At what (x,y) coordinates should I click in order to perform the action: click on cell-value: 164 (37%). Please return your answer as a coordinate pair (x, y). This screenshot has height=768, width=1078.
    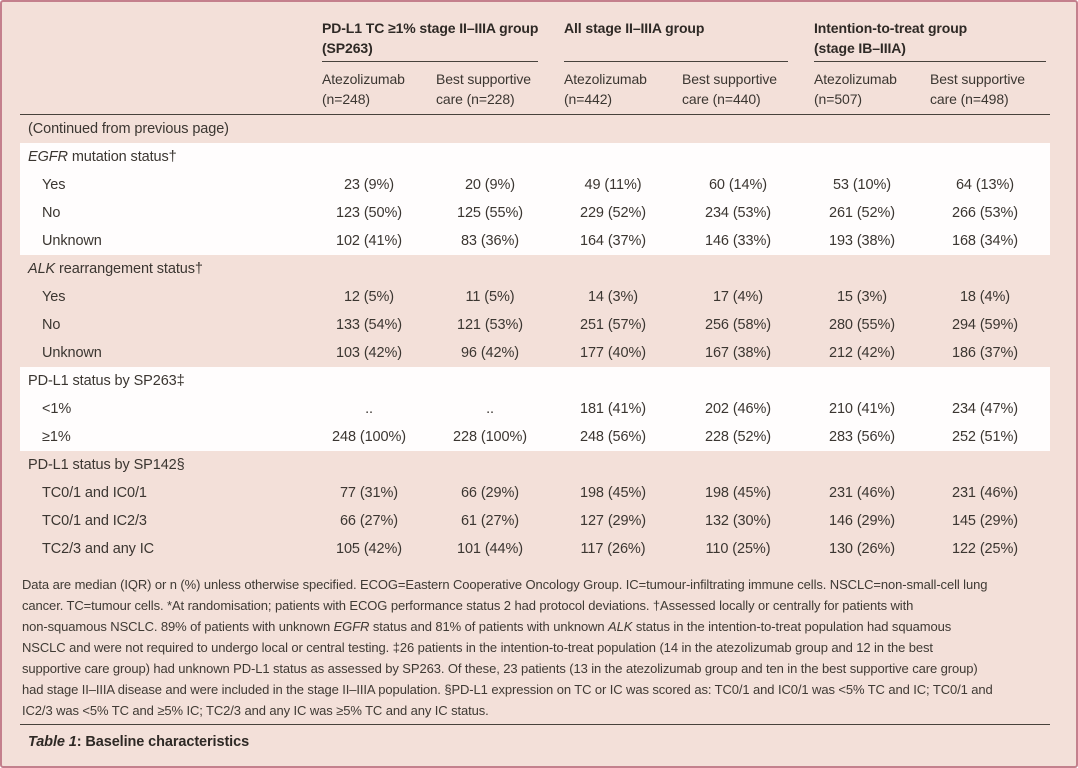
    Looking at the image, I should click on (613, 241).